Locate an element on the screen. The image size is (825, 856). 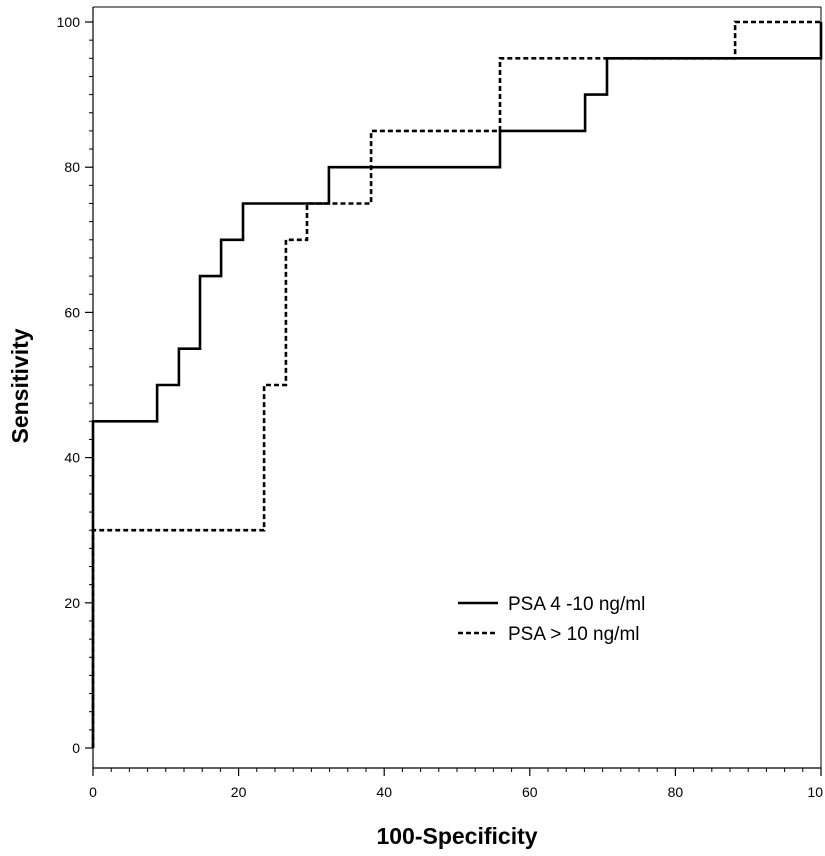
y-tick-label: 0 is located at coordinates (76, 748).